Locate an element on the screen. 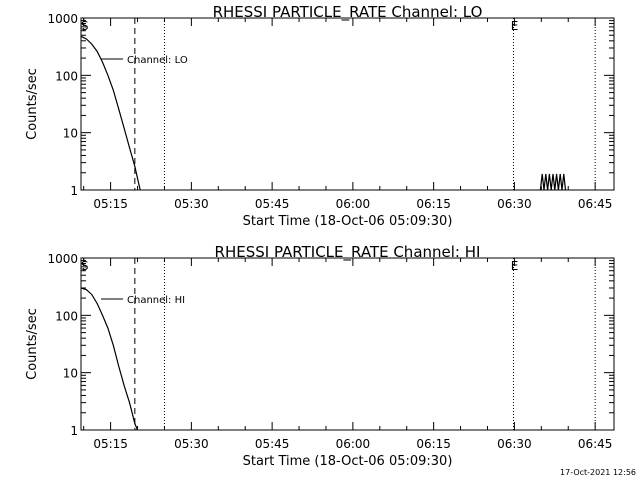 Image resolution: width=640 pixels, height=480 pixels. plot-timestamp: 17-Oct-2021 12:56 is located at coordinates (598, 472).